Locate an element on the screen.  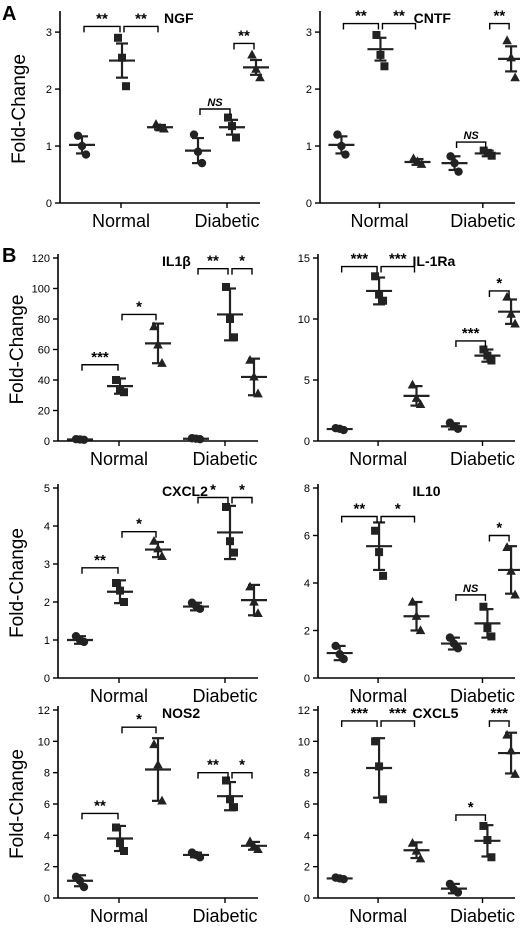
y-axis-label: Fold-Change is located at coordinates (17, 583).